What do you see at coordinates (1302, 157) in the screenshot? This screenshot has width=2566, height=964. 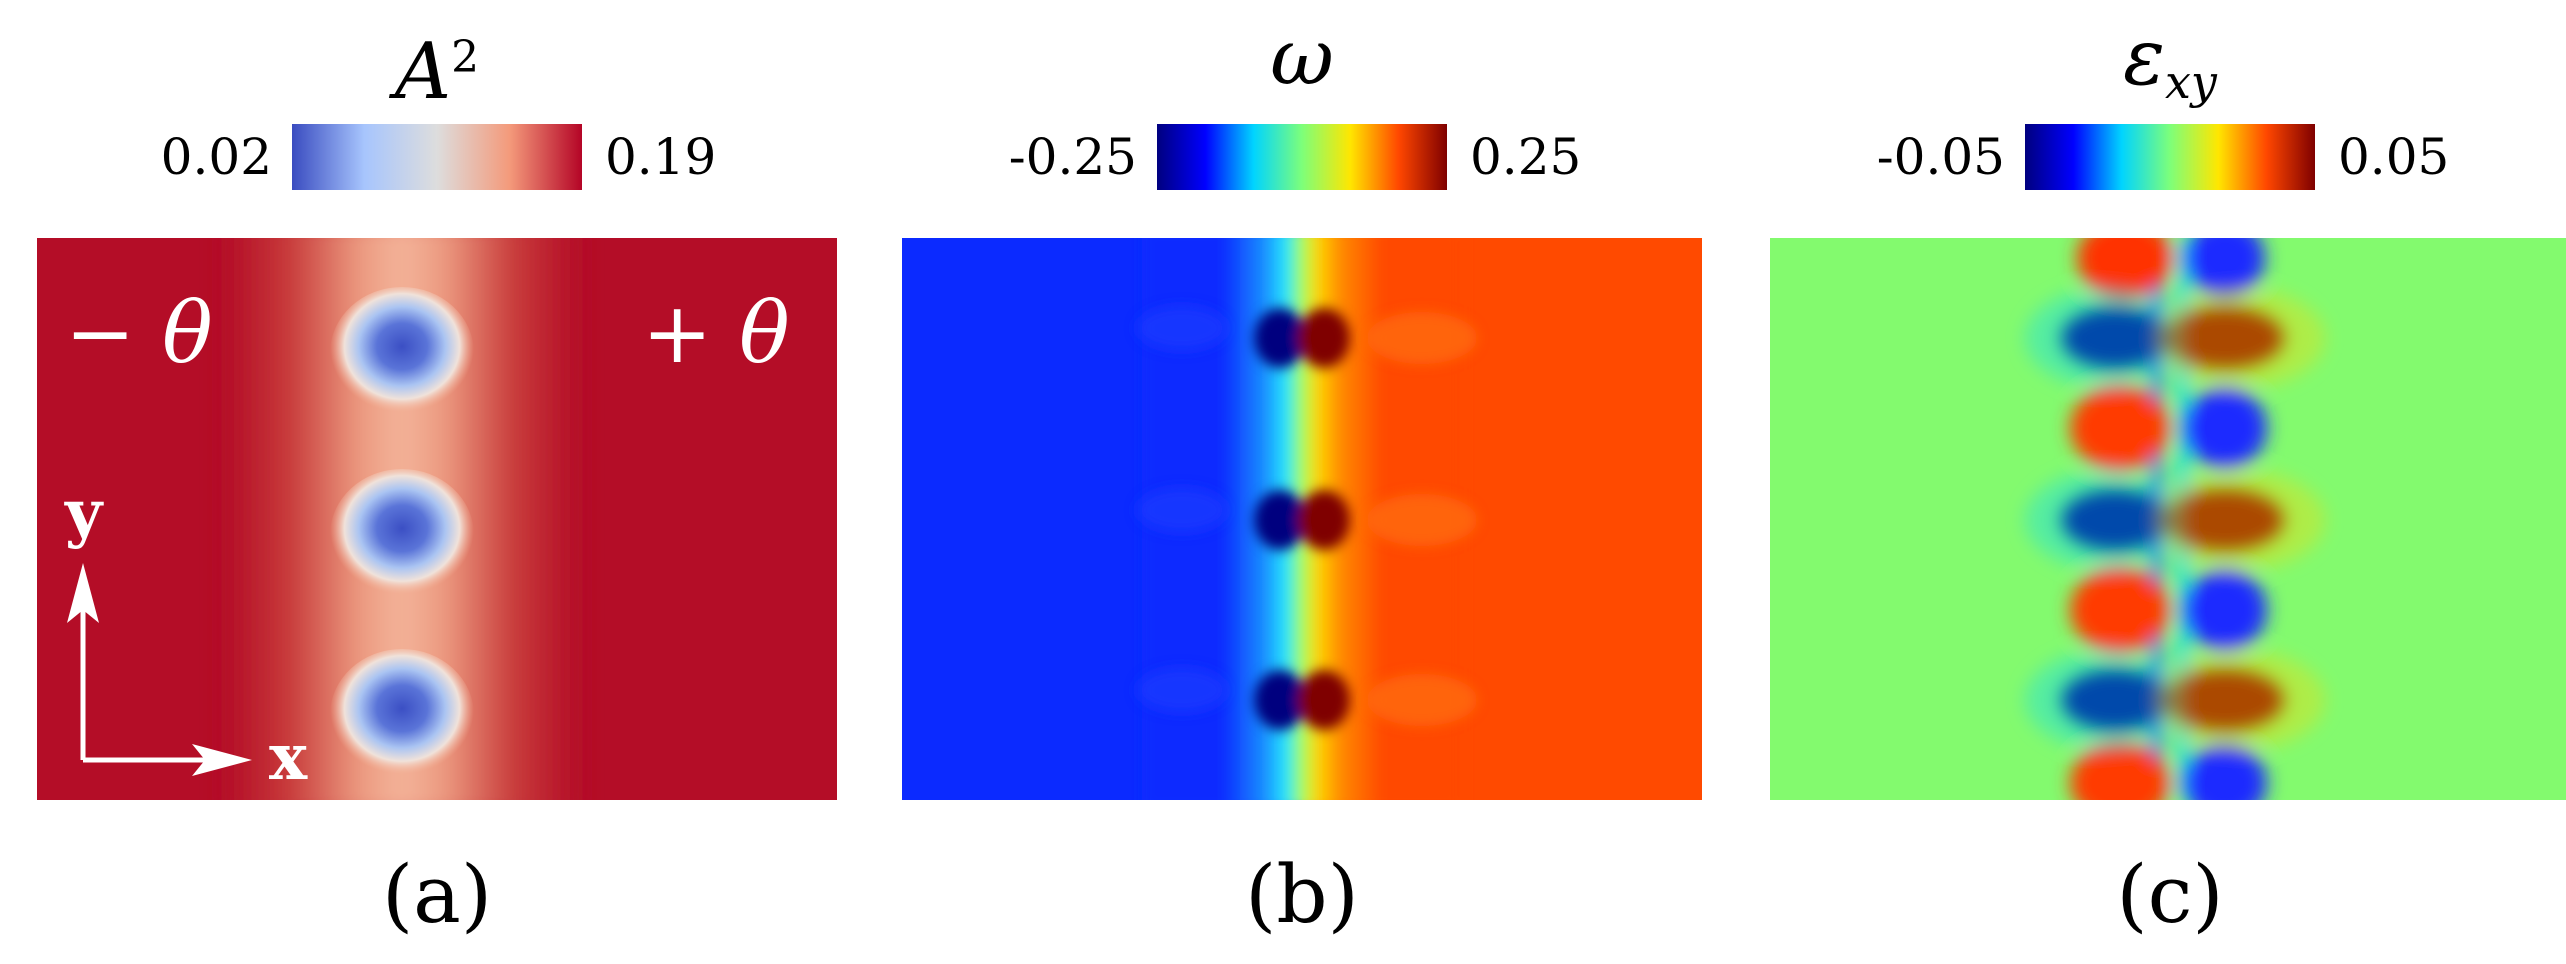 I see `colorbar-b` at bounding box center [1302, 157].